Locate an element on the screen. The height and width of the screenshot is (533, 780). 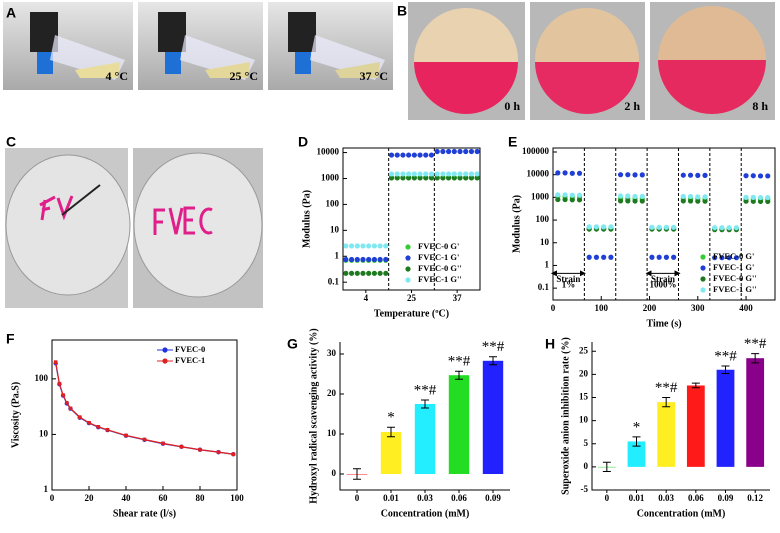
photo-caption: 0 h is located at coordinates (512, 106).